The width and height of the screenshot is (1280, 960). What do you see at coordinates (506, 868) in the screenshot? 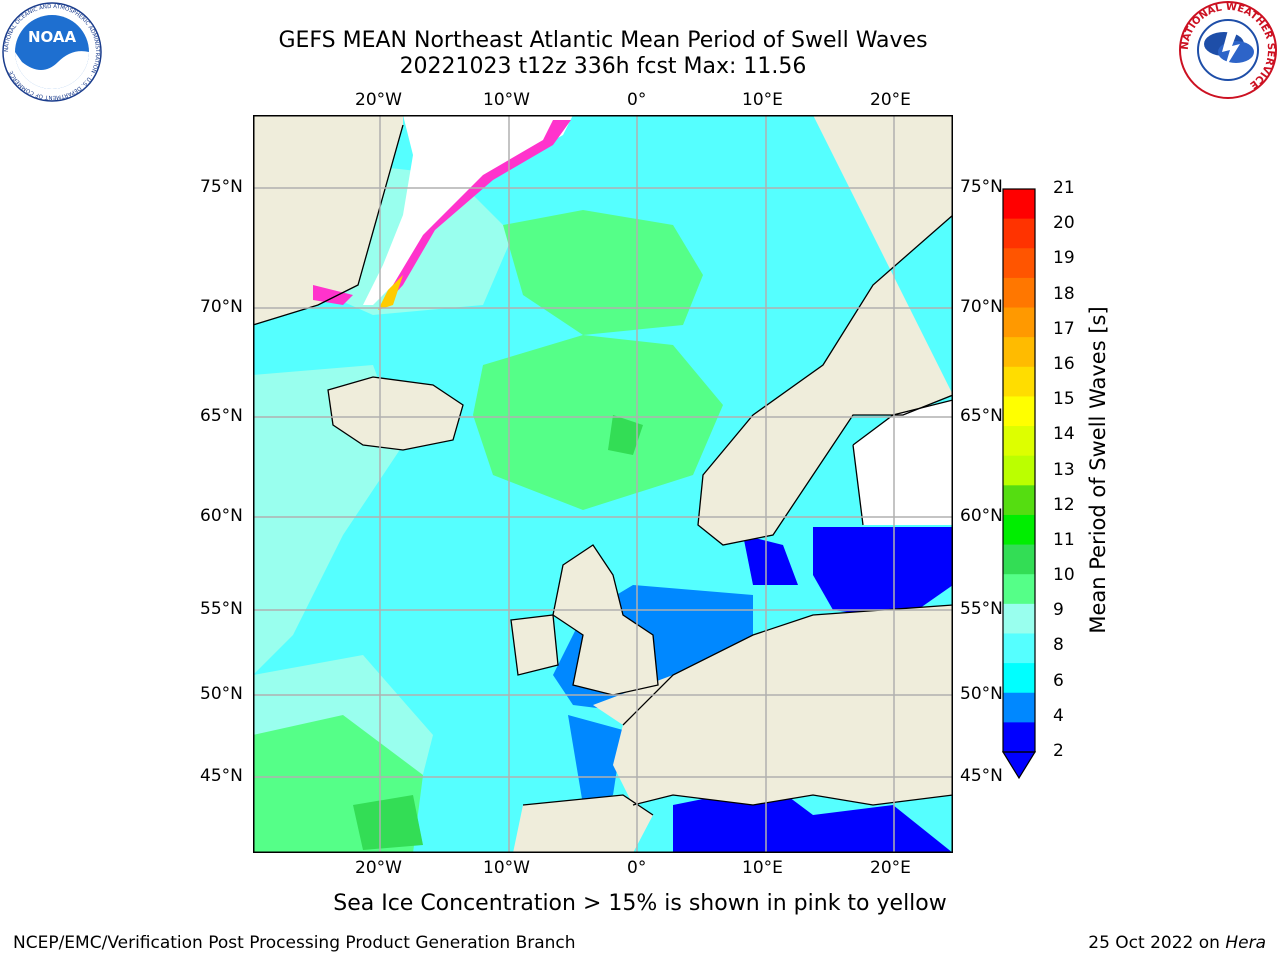
I see `lon-tick-bottom: 10°W` at bounding box center [506, 868].